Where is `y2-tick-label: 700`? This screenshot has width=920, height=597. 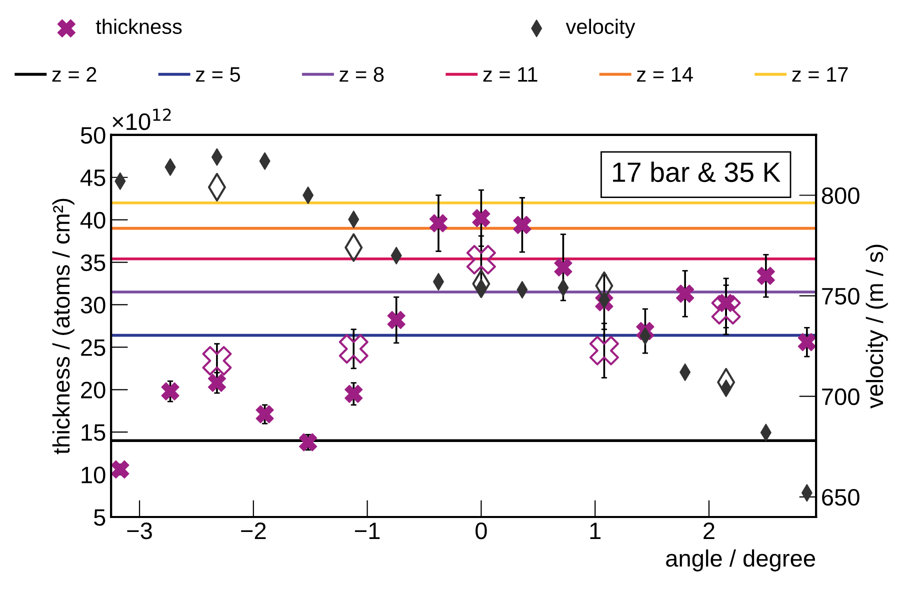 y2-tick-label: 700 is located at coordinates (841, 397).